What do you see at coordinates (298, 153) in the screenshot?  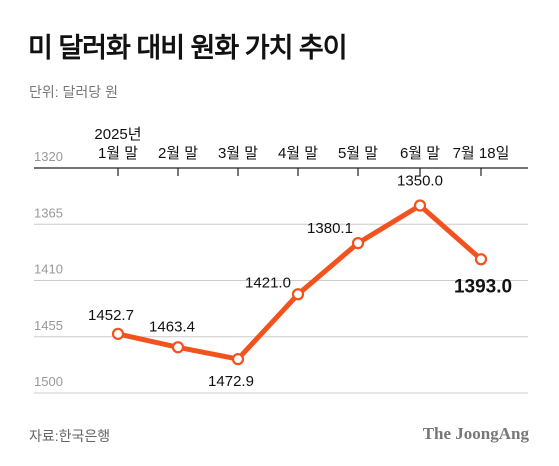 I see `x-tick-label: 4월 말` at bounding box center [298, 153].